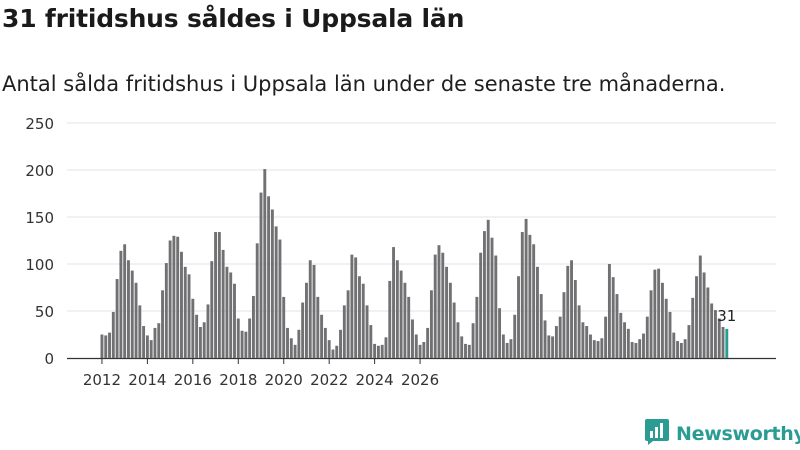  I want to click on x-tick-label: 2026, so click(420, 380).